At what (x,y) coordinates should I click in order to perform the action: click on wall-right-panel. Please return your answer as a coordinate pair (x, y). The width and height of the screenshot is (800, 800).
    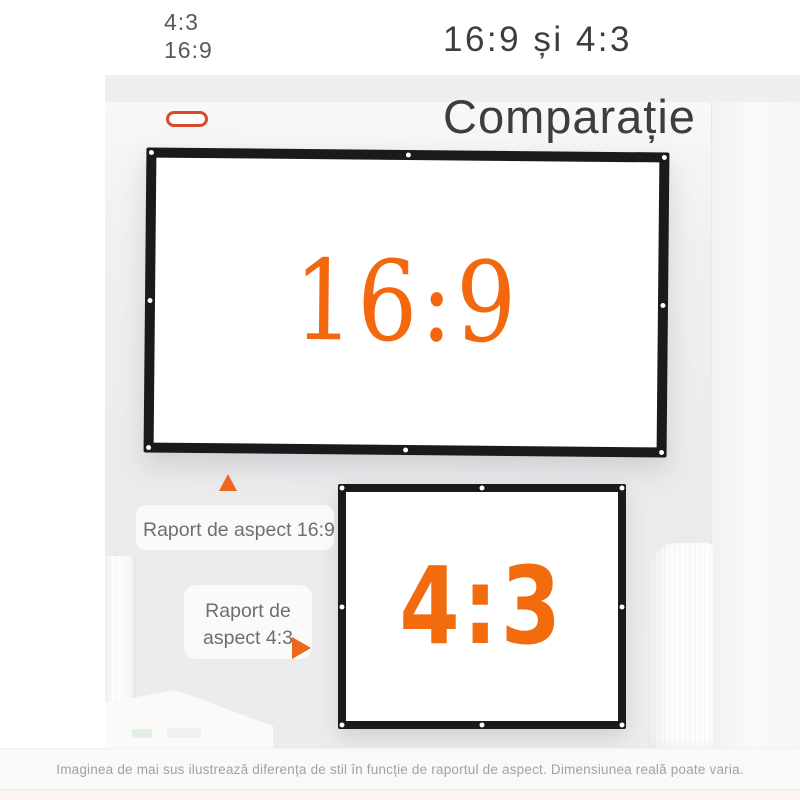
    Looking at the image, I should click on (755, 425).